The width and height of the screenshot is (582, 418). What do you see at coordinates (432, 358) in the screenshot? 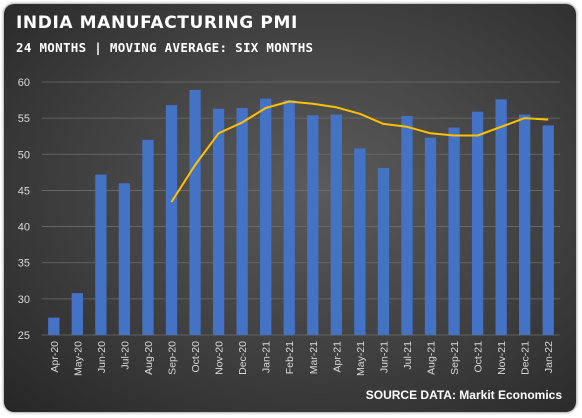
I see `x-tick-label: Aug-21` at bounding box center [432, 358].